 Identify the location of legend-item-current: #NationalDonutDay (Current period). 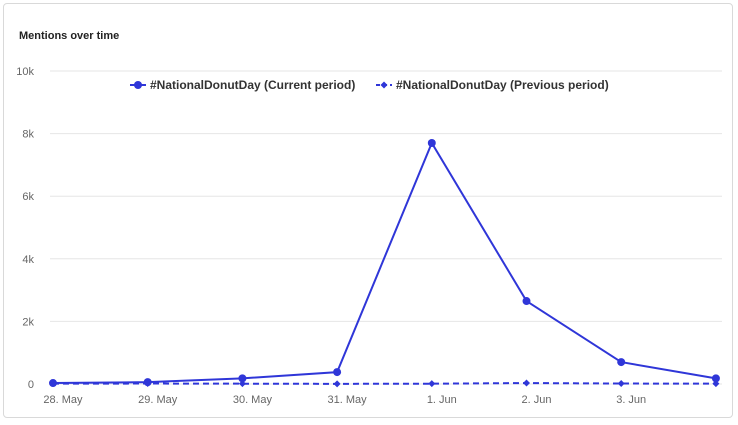
(242, 85).